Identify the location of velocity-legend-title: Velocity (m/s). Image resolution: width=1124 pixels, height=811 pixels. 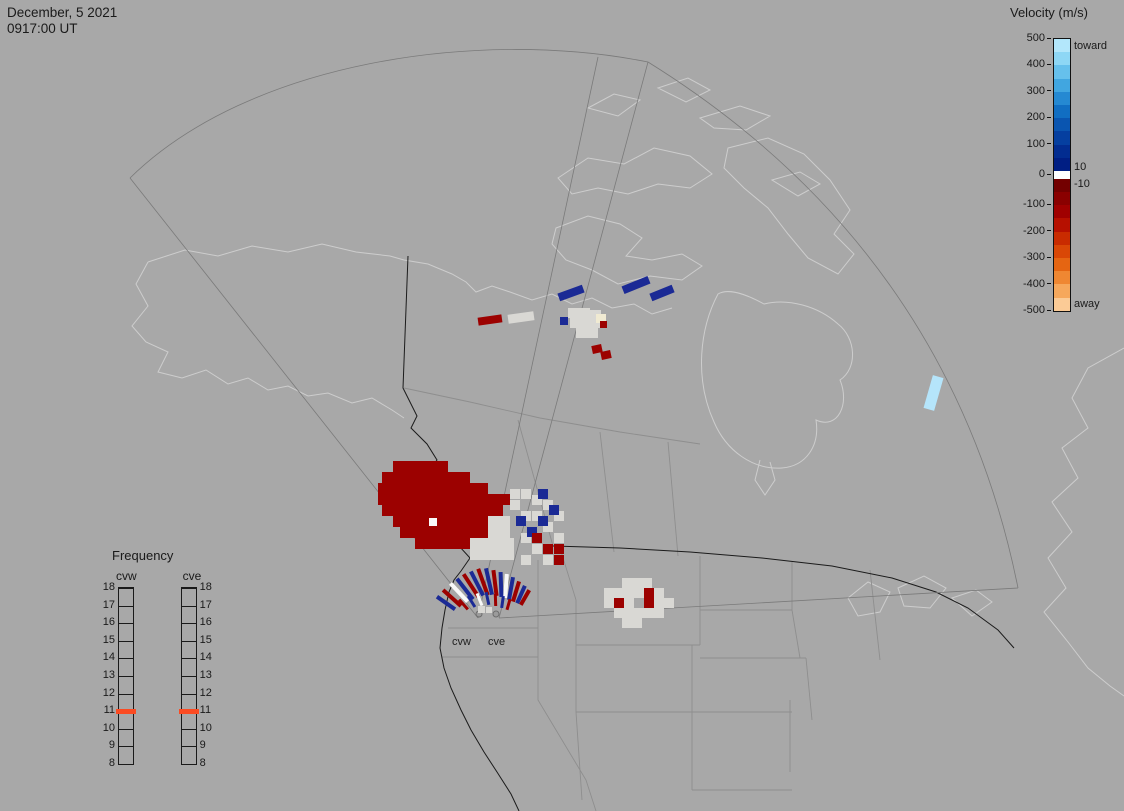
(1049, 12).